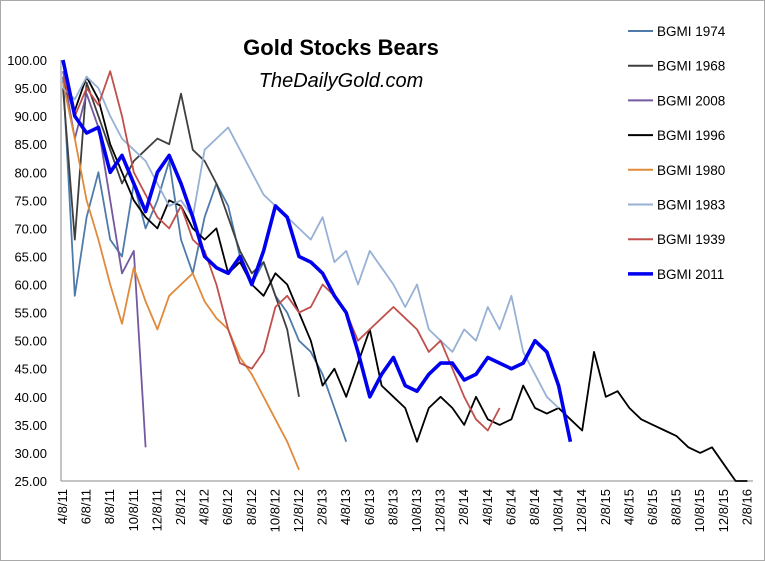 Image resolution: width=765 pixels, height=561 pixels. Describe the element at coordinates (274, 510) in the screenshot. I see `x-tick-label: 10/8/12` at that location.